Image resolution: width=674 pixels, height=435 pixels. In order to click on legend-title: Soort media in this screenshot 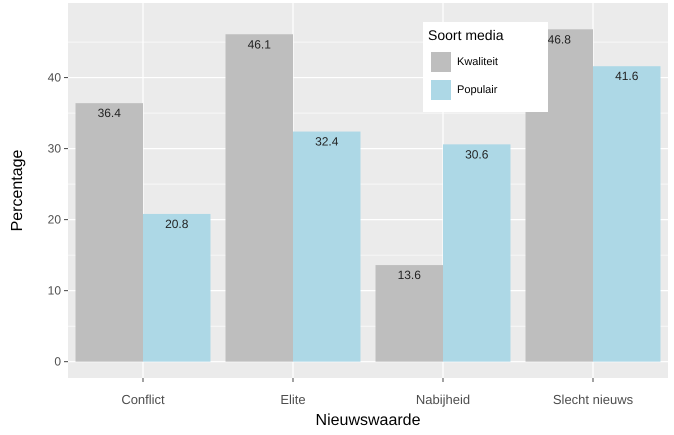, I will do `click(466, 35)`.